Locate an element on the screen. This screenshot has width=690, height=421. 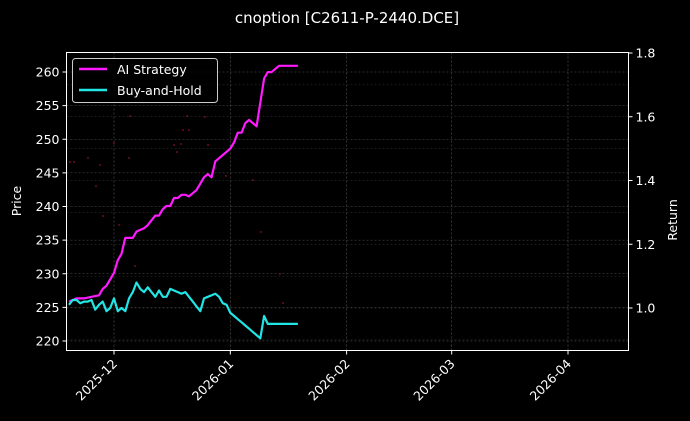
y-axis-left: 220 225 230 235 240 245 250 255 260 is located at coordinates (51, 207).